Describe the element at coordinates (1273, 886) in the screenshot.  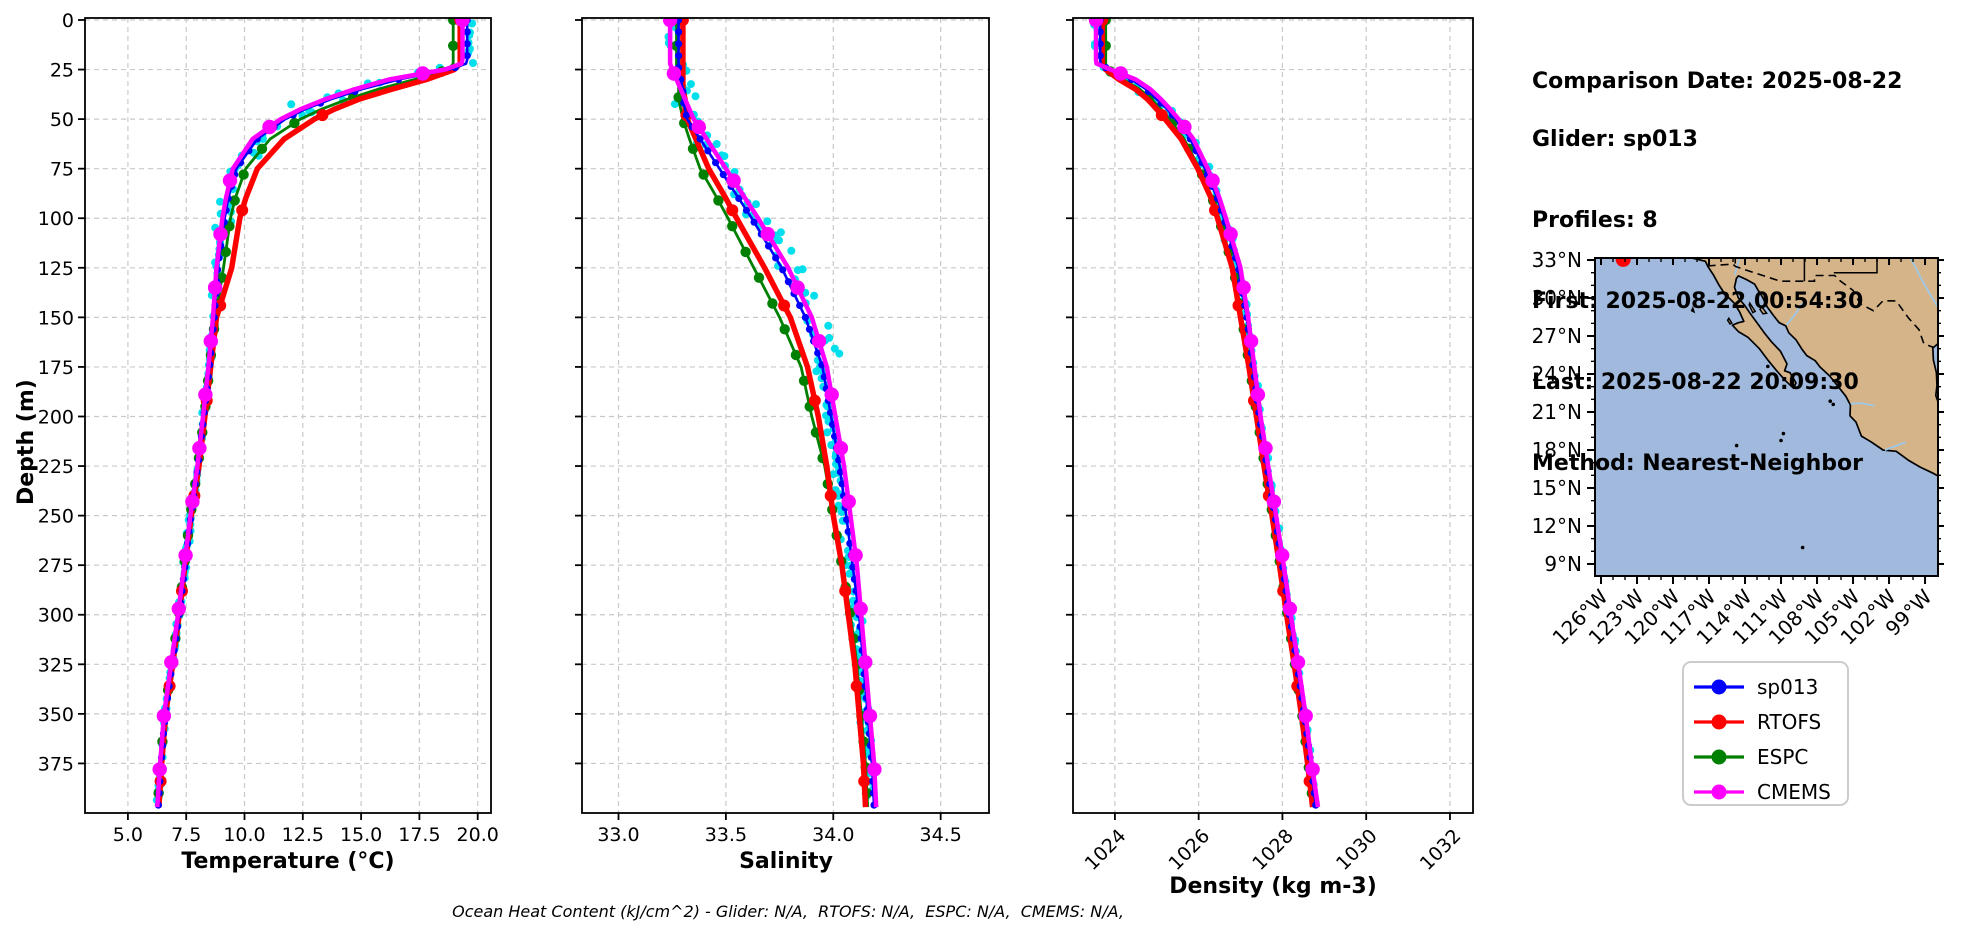
I see `density-axis-label: Density (kg m-3)` at that location.